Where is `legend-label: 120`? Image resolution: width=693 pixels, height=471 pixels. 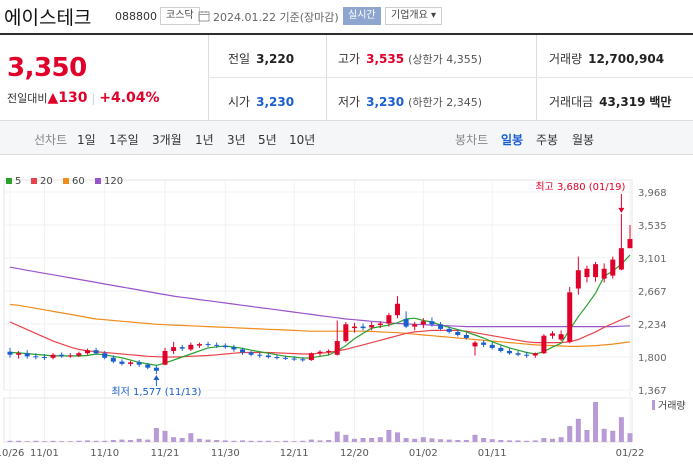
legend-label: 120 is located at coordinates (113, 181).